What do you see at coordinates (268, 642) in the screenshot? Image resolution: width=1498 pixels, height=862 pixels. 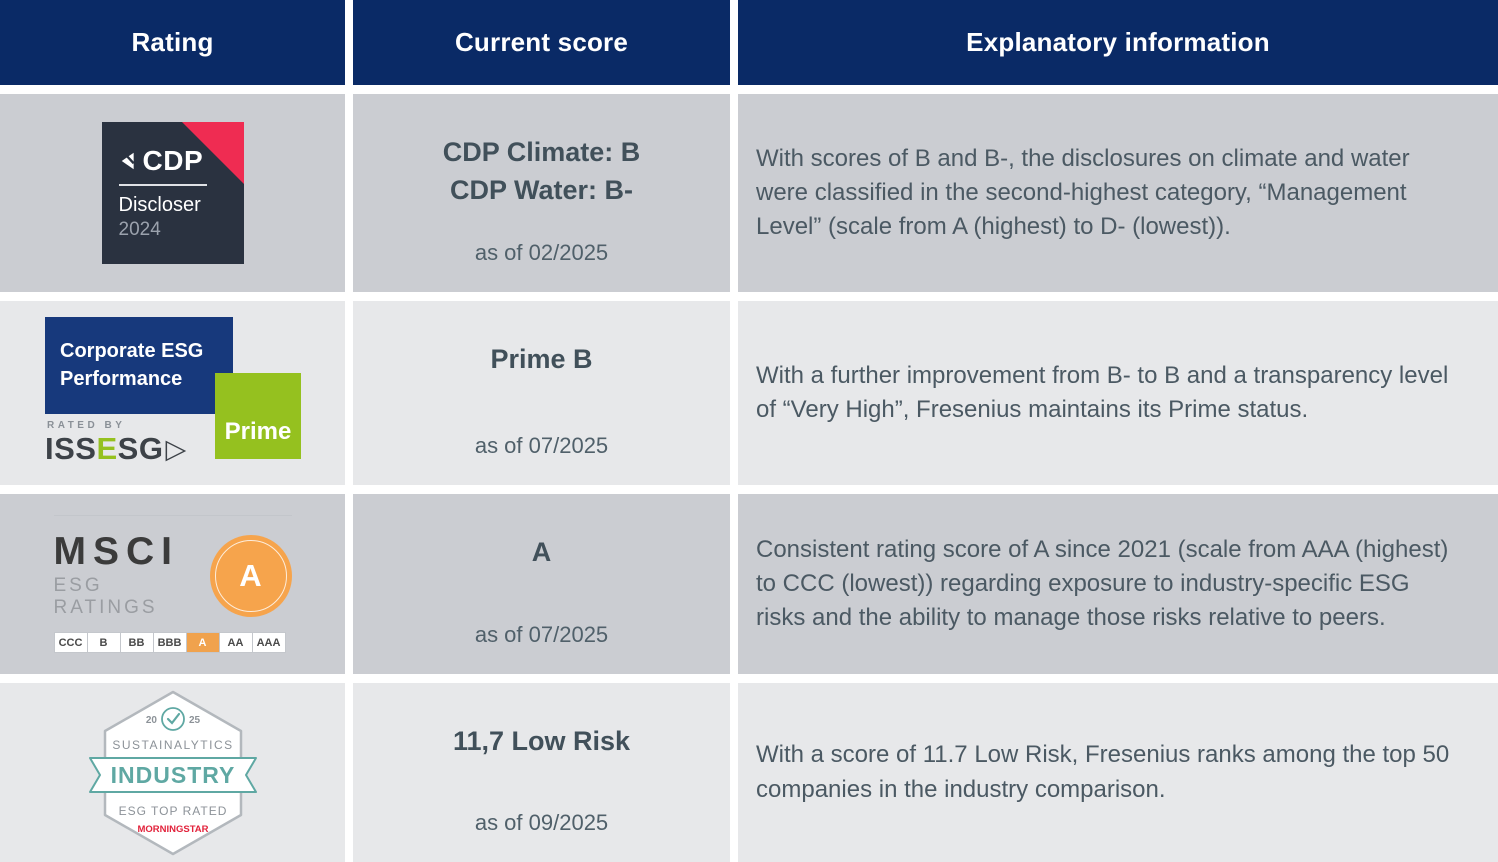 I see `msci-scale-aaa: AAA` at bounding box center [268, 642].